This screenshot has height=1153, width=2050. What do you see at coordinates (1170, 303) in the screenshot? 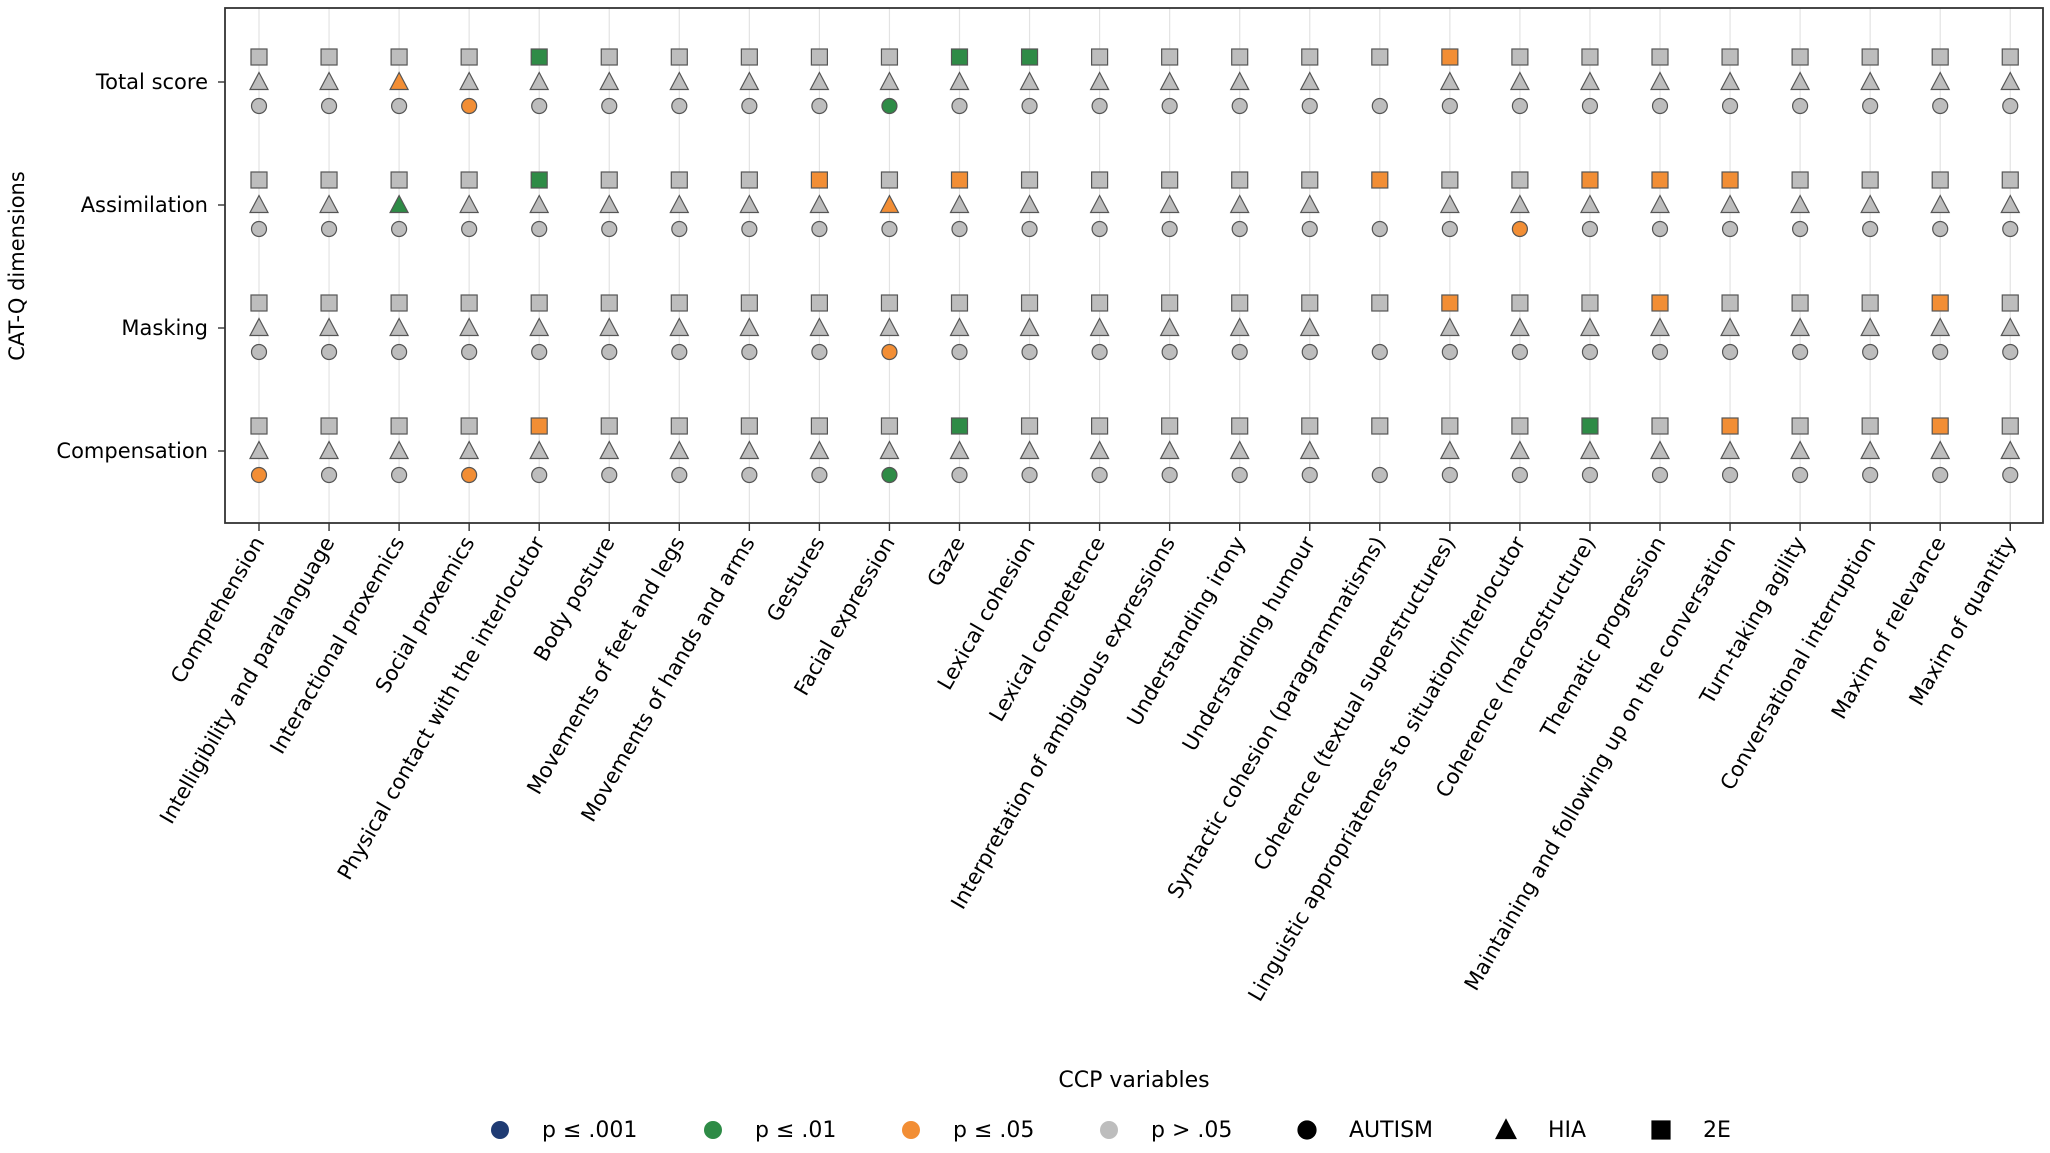
I see `marker-masking-2e-interpretation-of-ambiguous-expressions` at bounding box center [1170, 303].